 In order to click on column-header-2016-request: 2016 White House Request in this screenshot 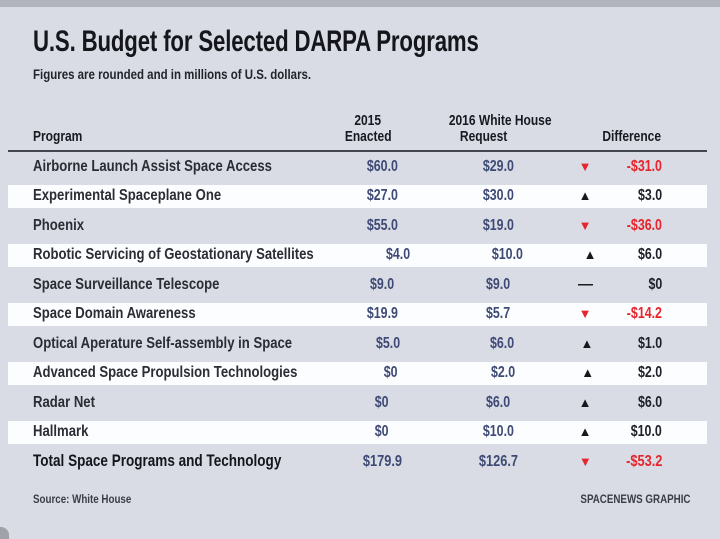, I will do `click(500, 128)`.